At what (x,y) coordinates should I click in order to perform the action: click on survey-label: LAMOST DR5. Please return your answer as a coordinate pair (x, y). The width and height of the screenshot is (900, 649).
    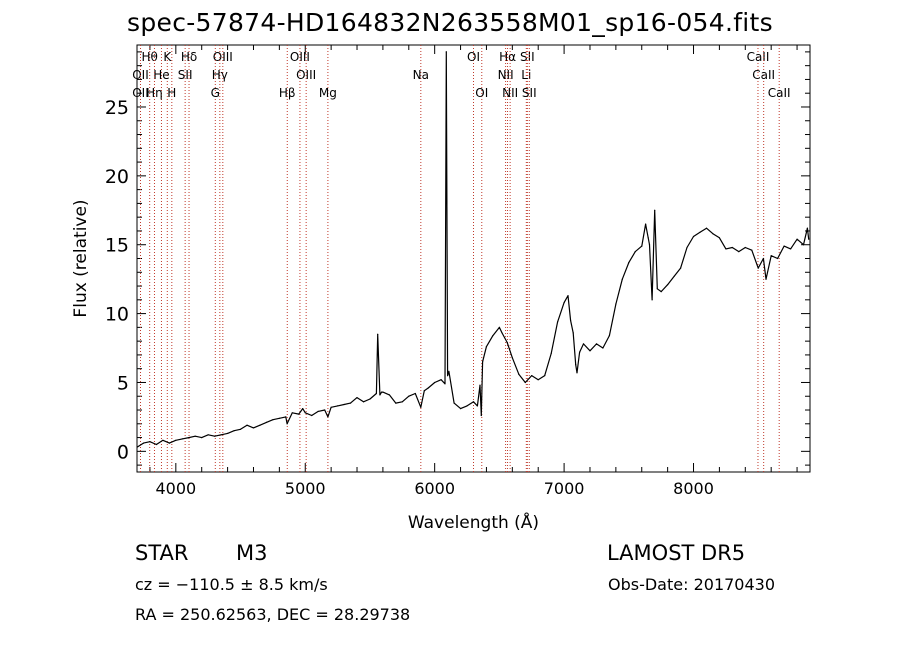
    Looking at the image, I should click on (676, 553).